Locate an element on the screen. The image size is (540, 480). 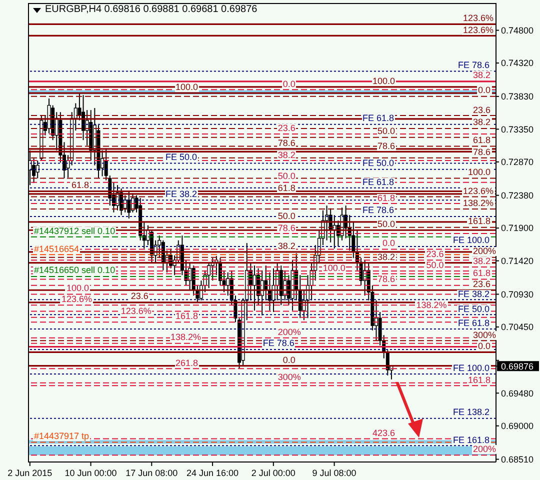
chart-title: EURGBP,H4 0.69816 0.69881 0.69681 0.69876 is located at coordinates (151, 10).